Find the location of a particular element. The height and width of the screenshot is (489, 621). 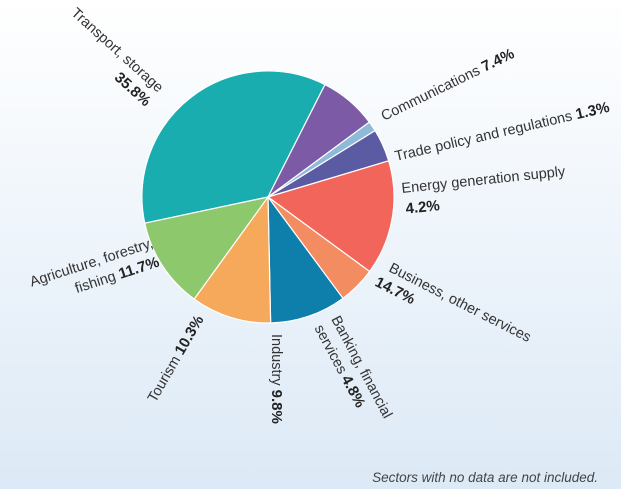

pie-slice-industry is located at coordinates (305, 260).